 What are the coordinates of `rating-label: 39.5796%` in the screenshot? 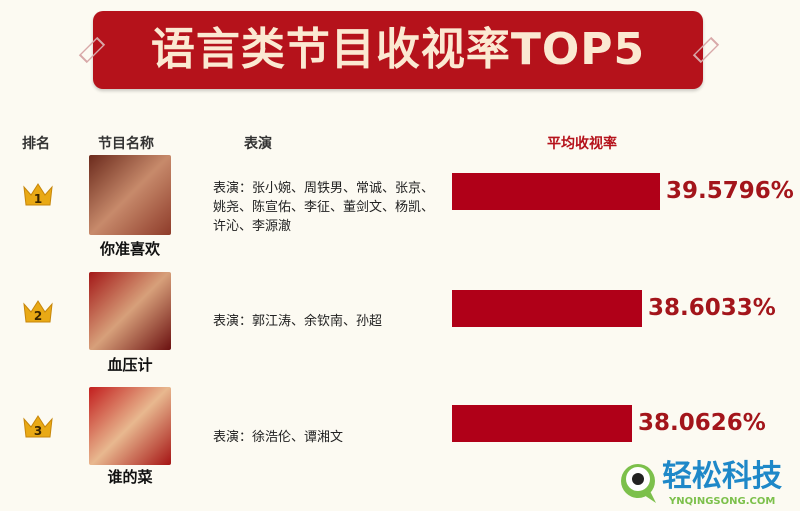 It's located at (730, 191).